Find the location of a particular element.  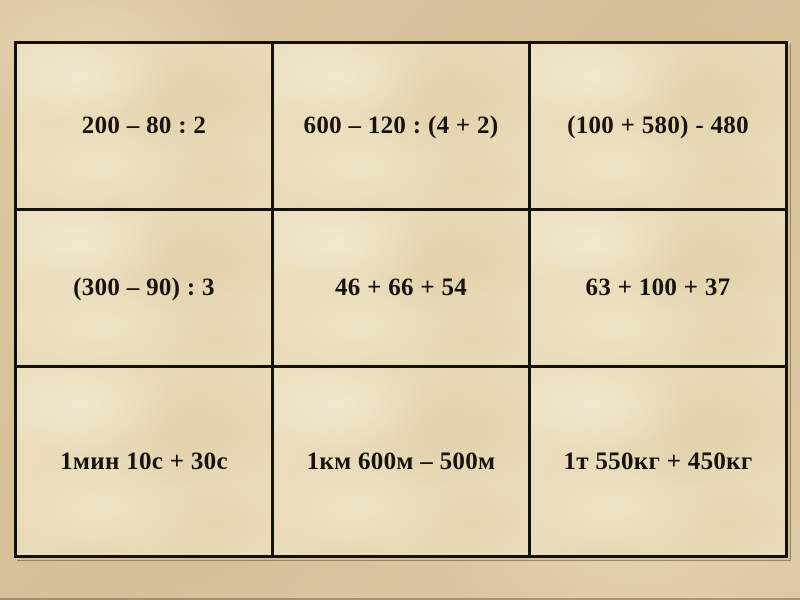

expression-text: 1мин 10с + 30с is located at coordinates (144, 461).